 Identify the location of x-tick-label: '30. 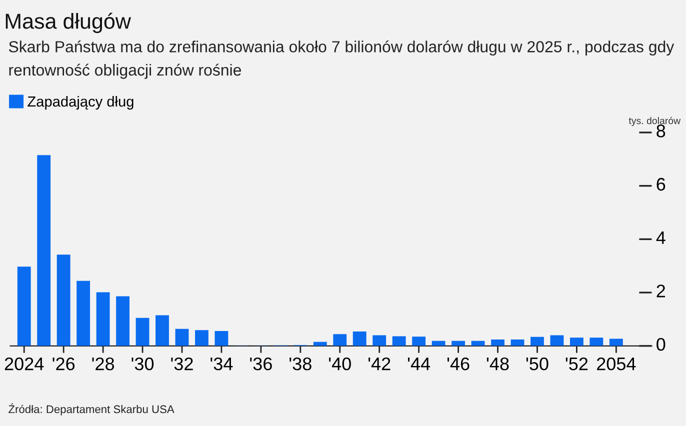
(143, 364).